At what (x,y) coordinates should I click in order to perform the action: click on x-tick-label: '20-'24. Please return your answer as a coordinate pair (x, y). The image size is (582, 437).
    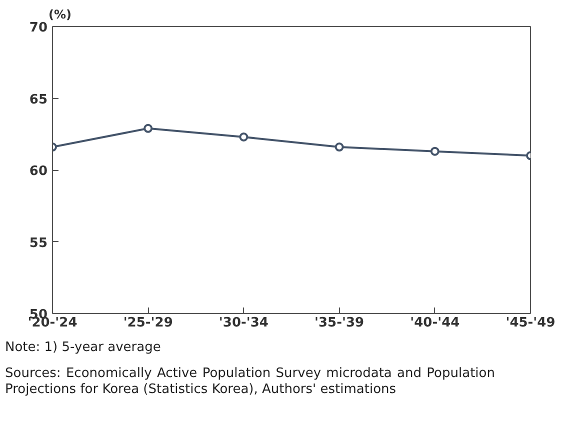
    Looking at the image, I should click on (53, 323).